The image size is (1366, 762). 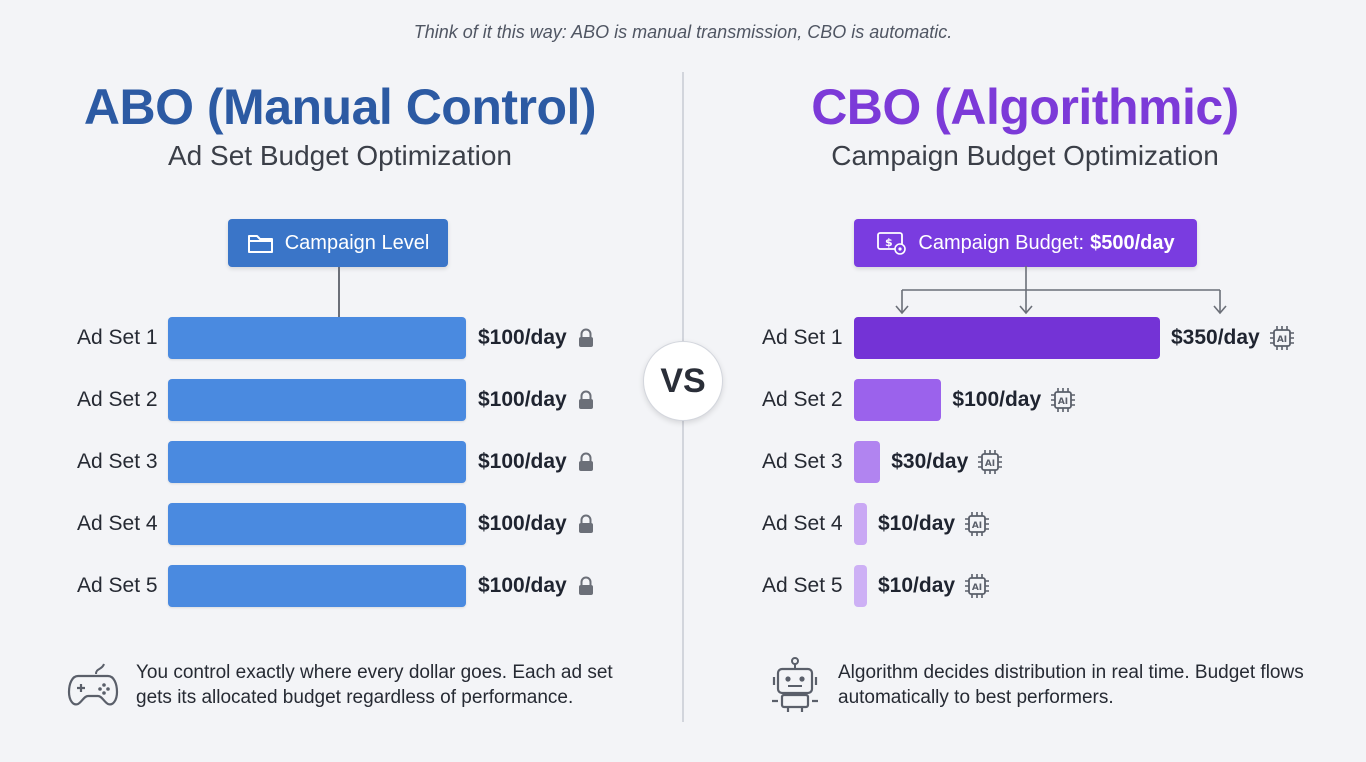 I want to click on abo-value-label-4: $100/day, so click(x=522, y=523).